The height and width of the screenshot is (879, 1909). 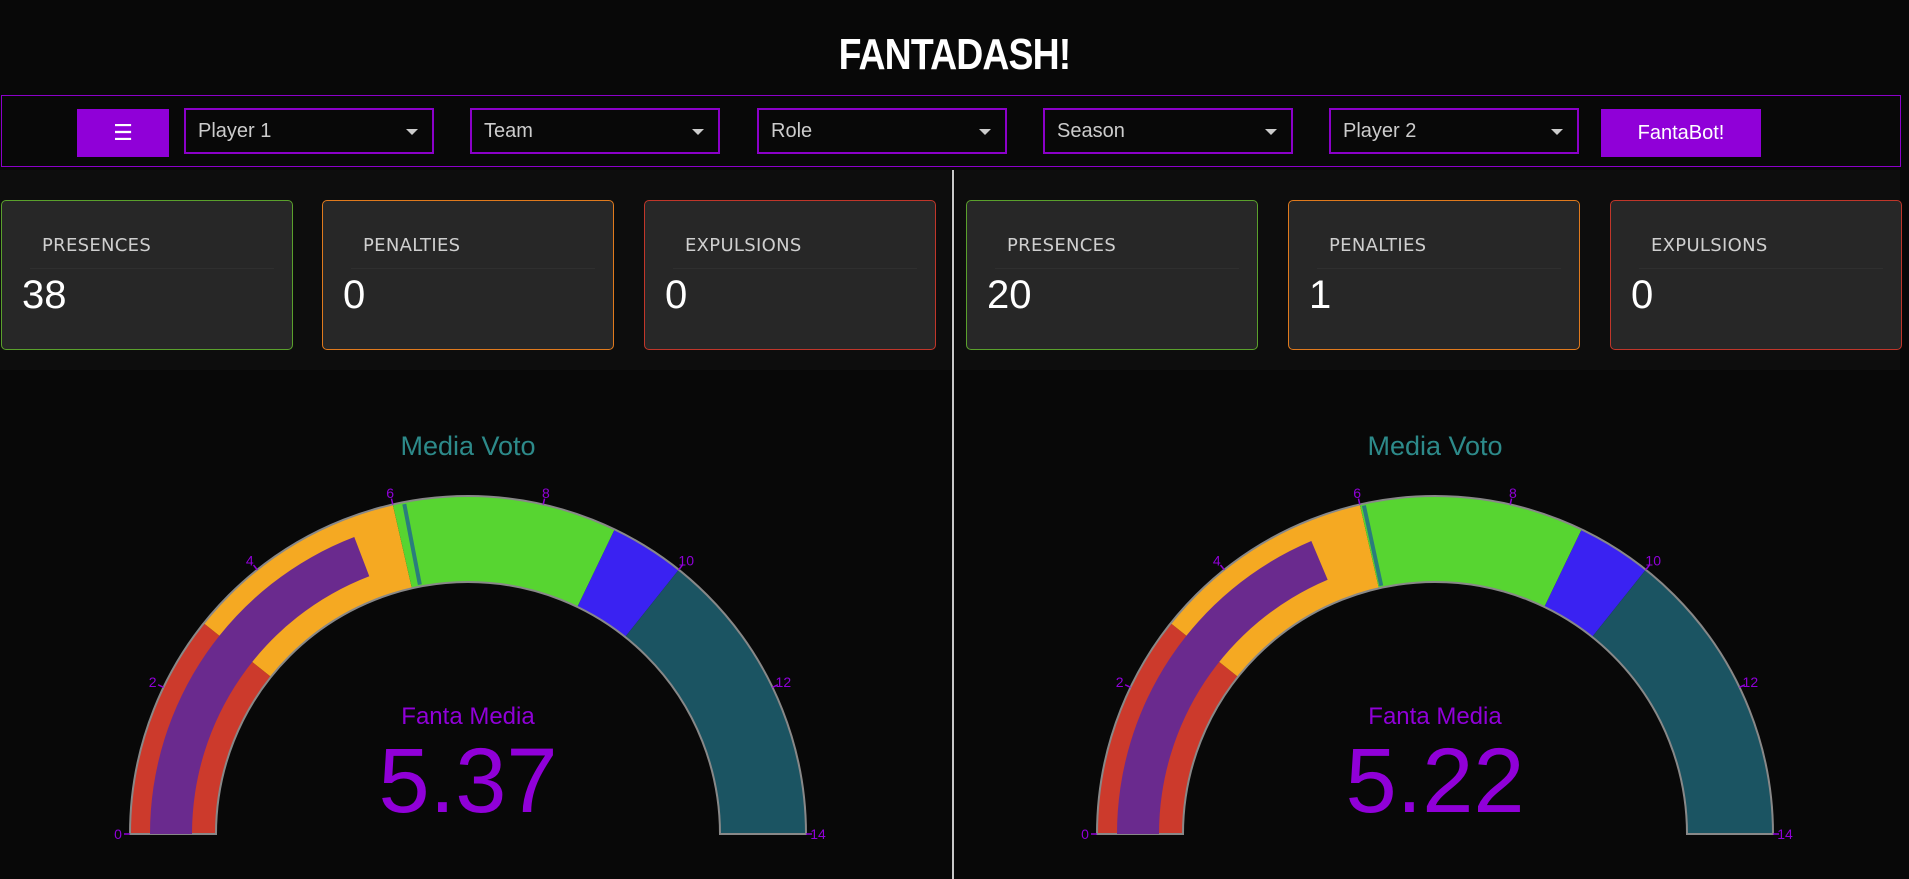 I want to click on penalties-value: 1, so click(x=1320, y=295).